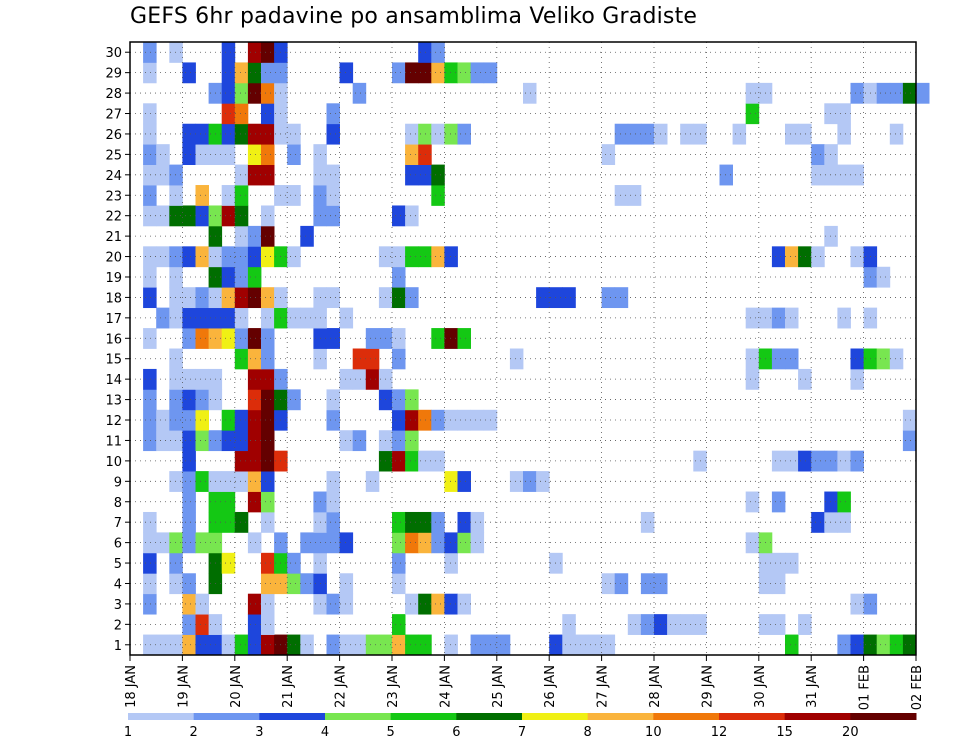  I want to click on legend-label: 1, so click(128, 732).